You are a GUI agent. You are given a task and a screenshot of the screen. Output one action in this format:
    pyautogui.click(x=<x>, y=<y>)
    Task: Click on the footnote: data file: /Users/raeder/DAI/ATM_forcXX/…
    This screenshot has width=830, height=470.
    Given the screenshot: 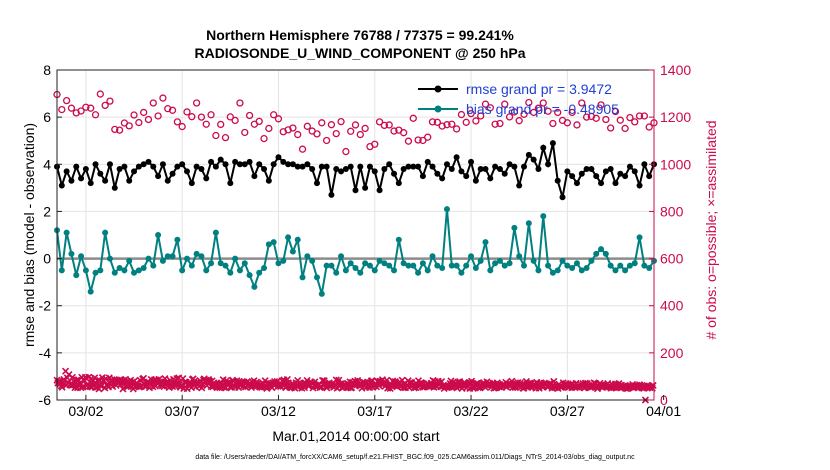 What is the action you would take?
    pyautogui.click(x=415, y=457)
    